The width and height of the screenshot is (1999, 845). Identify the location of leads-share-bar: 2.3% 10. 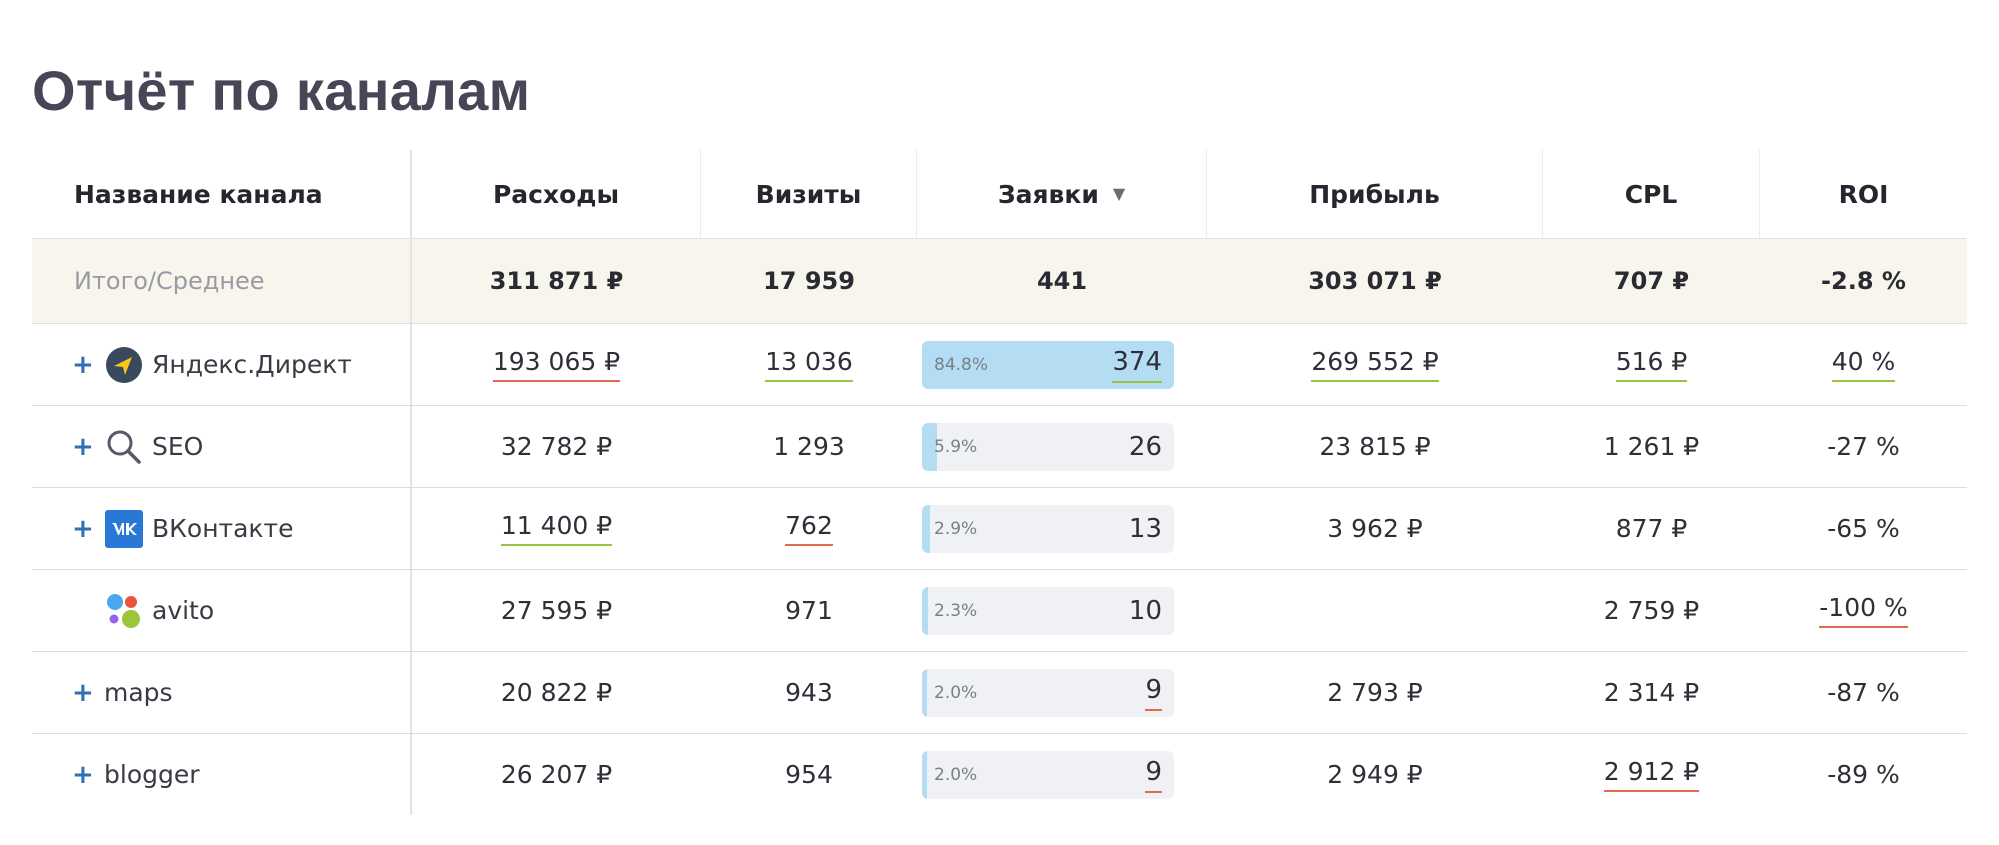
(1048, 610).